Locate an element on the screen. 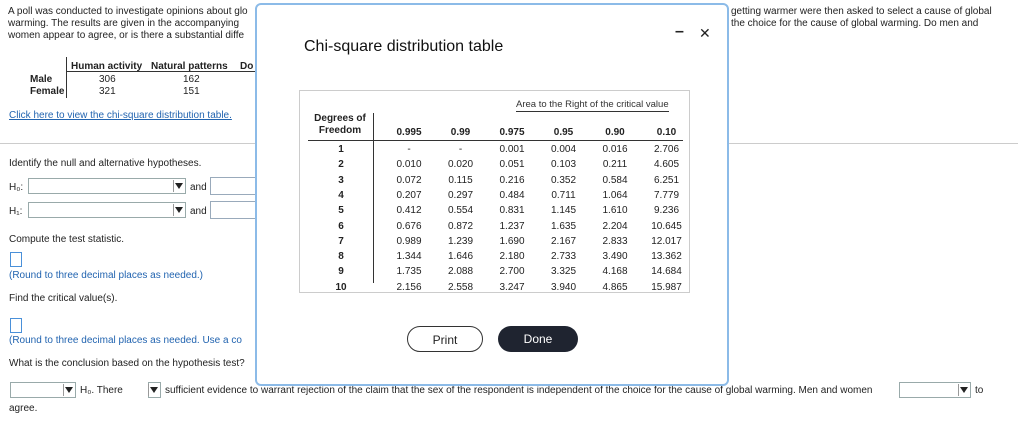 The width and height of the screenshot is (1024, 421). chi-value: 1.610 is located at coordinates (615, 211).